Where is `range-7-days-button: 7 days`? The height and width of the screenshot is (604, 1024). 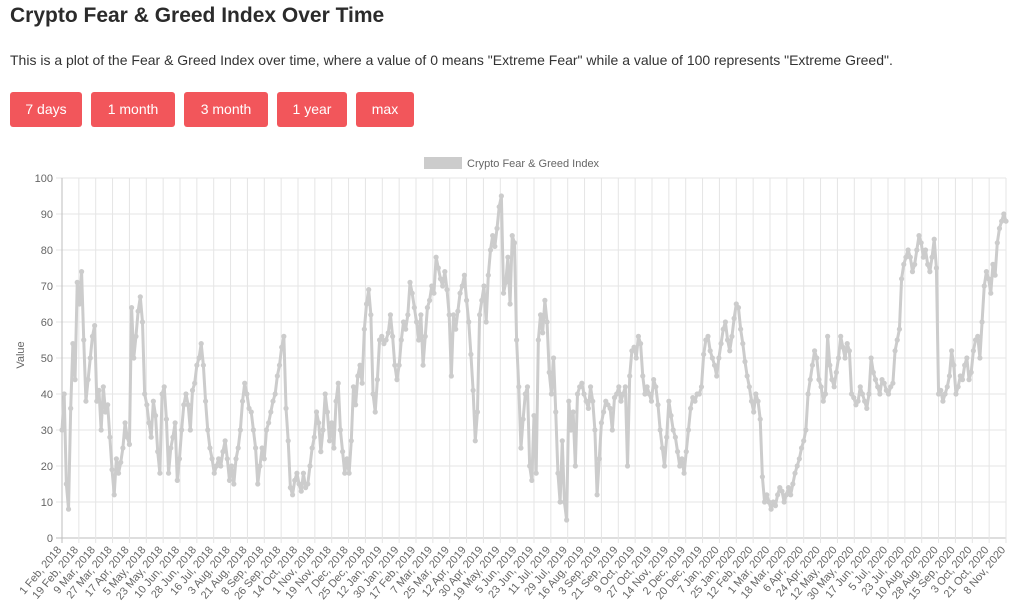 range-7-days-button: 7 days is located at coordinates (46, 109).